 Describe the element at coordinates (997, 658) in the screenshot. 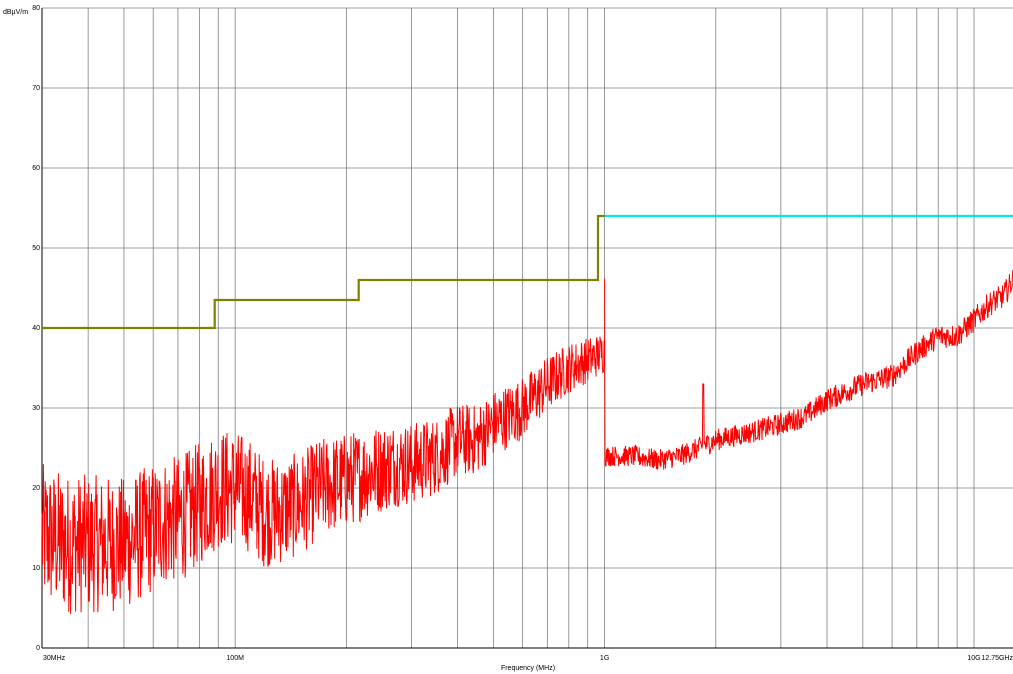

I see `x-tick-label: 12.75GHz` at that location.